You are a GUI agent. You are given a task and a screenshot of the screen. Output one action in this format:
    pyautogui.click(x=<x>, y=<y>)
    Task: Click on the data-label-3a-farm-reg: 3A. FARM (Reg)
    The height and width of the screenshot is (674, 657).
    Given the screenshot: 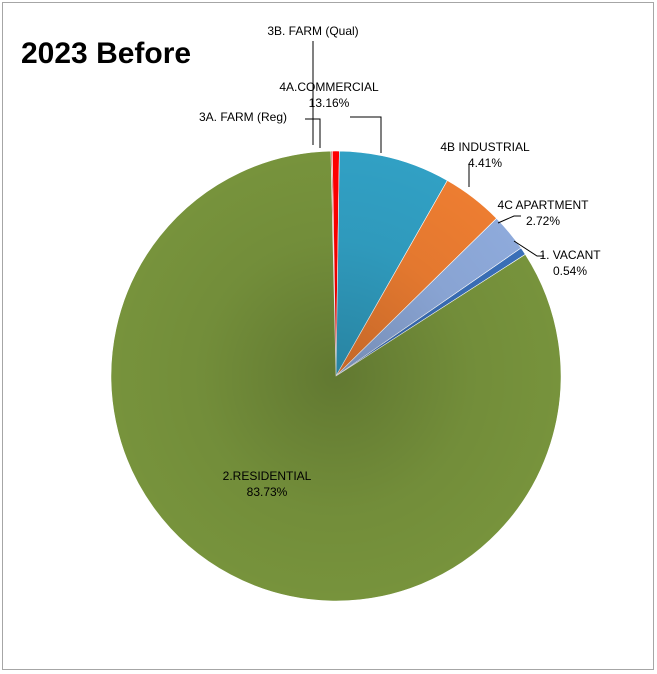 What is the action you would take?
    pyautogui.click(x=243, y=117)
    